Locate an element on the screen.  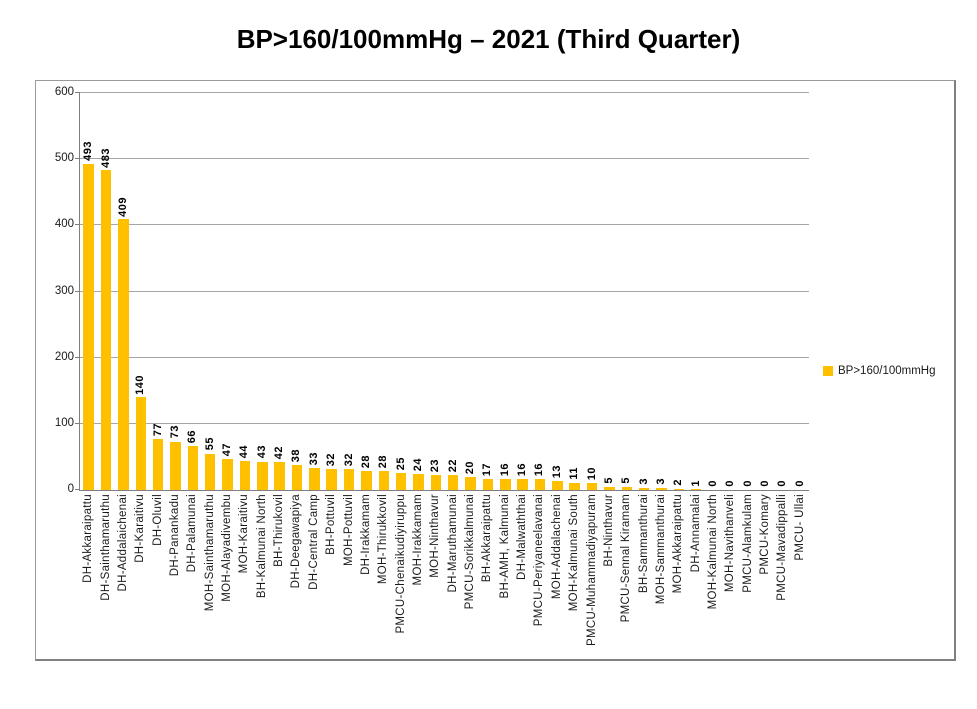
bar-value-label: 23 is located at coordinates (435, 465).